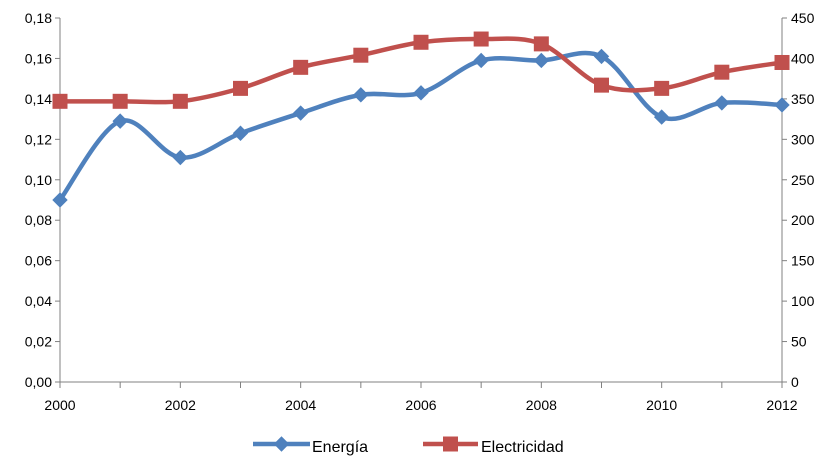  Describe the element at coordinates (38, 180) in the screenshot. I see `y-tick-label: 0,10` at that location.